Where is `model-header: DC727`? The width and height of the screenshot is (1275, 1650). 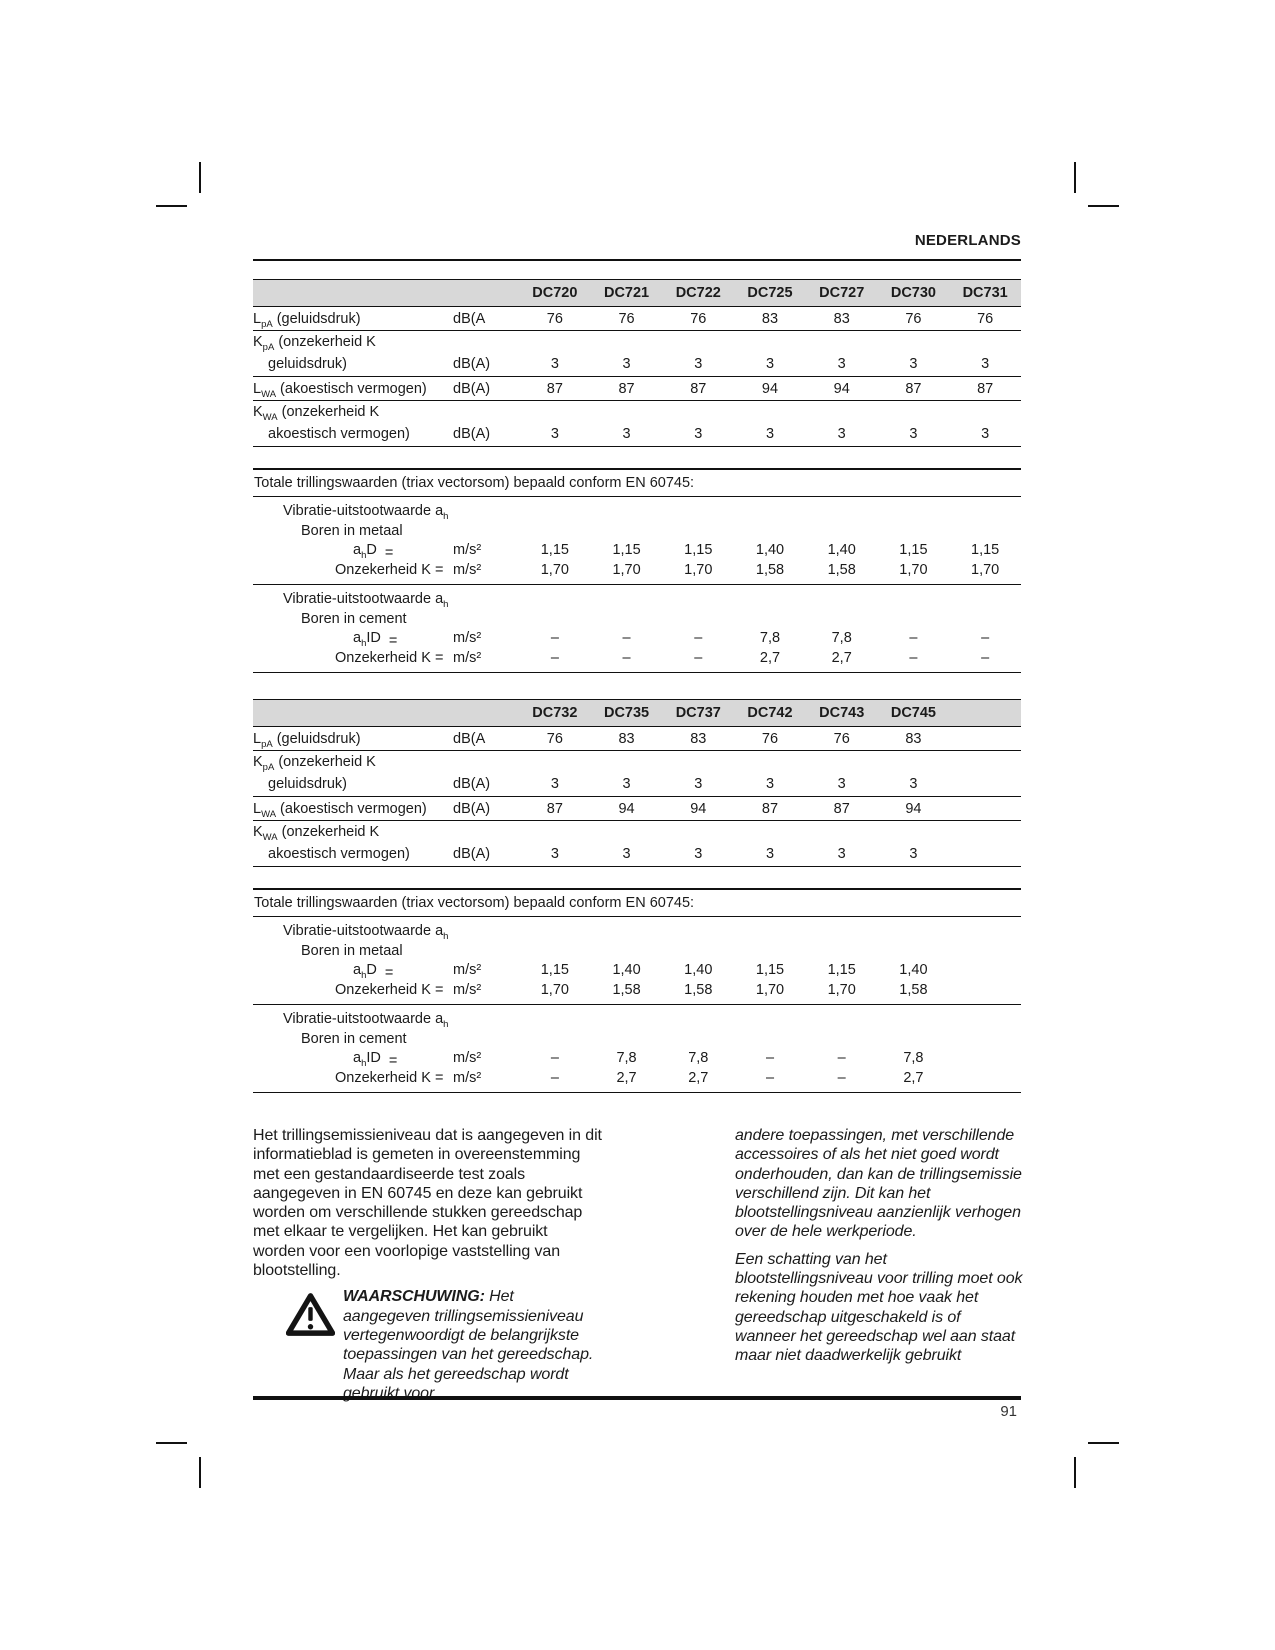
model-header: DC727 is located at coordinates (842, 293).